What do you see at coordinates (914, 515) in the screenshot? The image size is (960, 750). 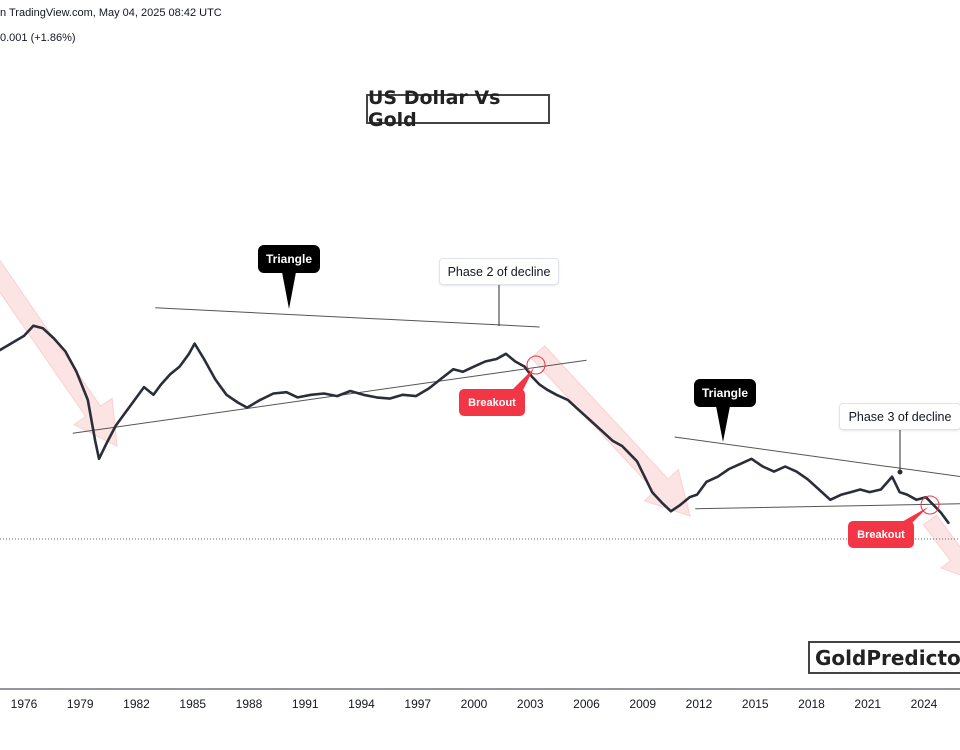 I see `breakout-2-pointer` at bounding box center [914, 515].